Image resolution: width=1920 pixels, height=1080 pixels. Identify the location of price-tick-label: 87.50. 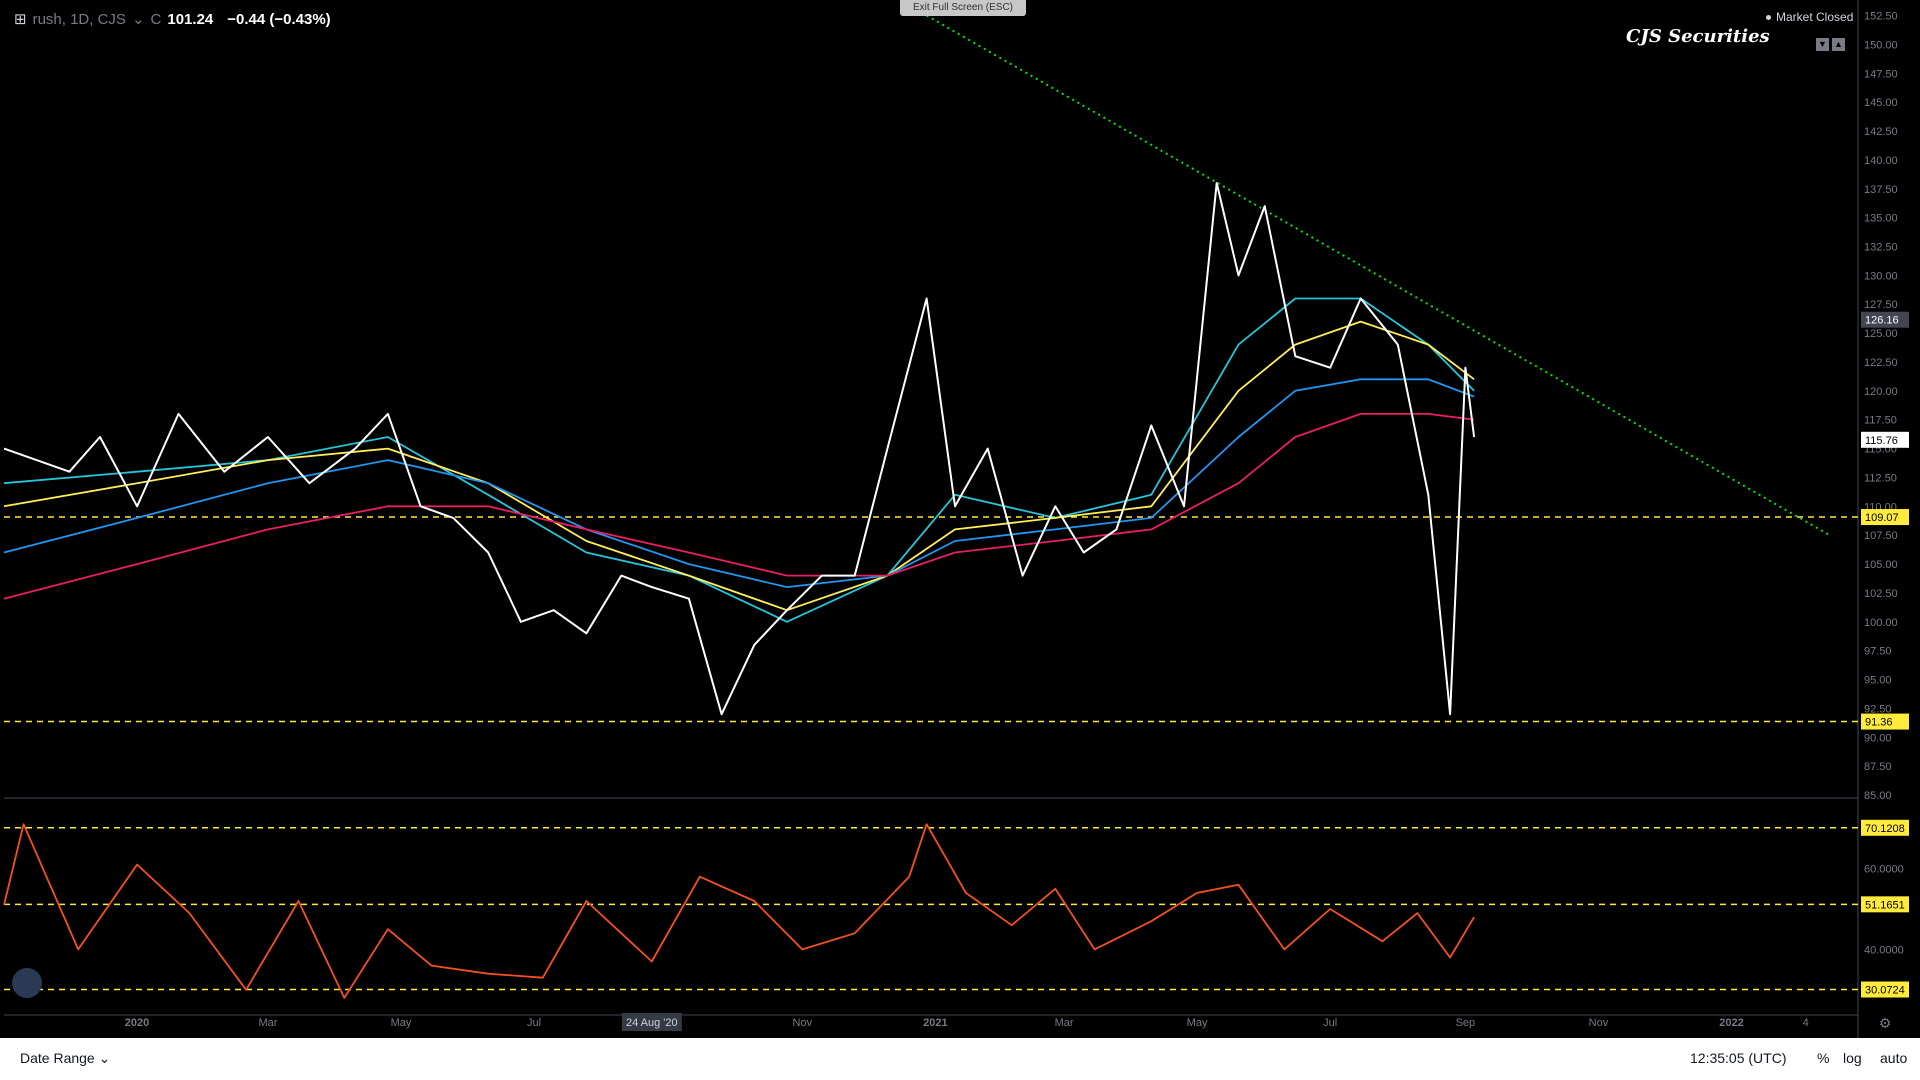
(1878, 767).